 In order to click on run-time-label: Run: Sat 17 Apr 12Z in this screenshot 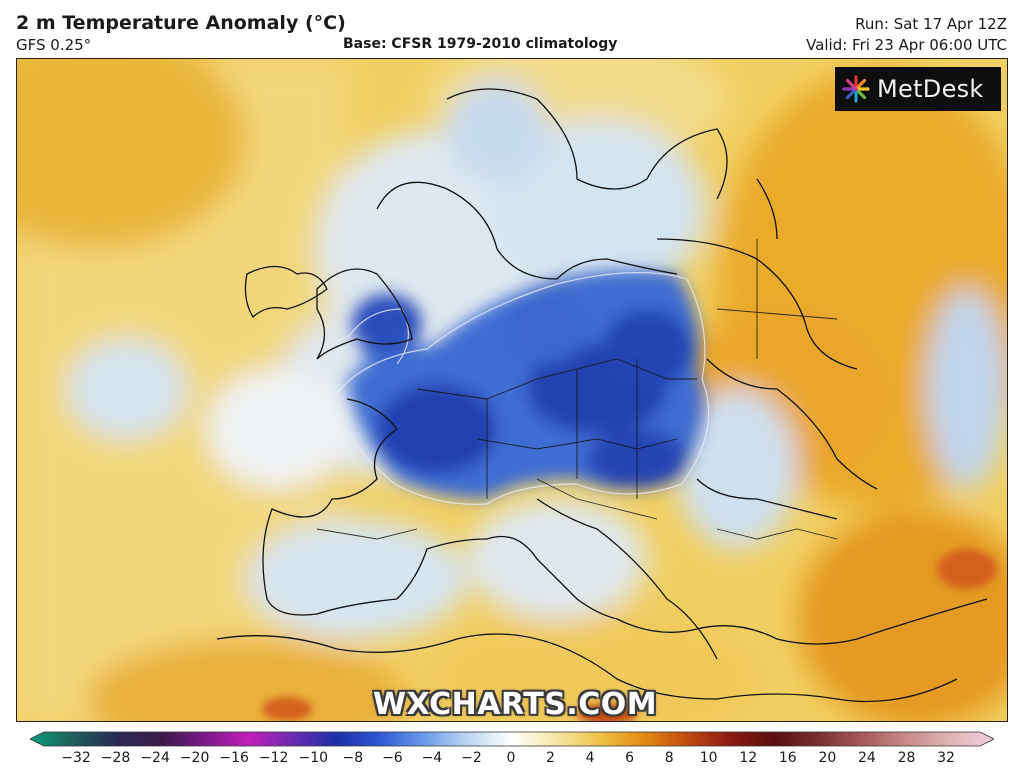, I will do `click(931, 24)`.